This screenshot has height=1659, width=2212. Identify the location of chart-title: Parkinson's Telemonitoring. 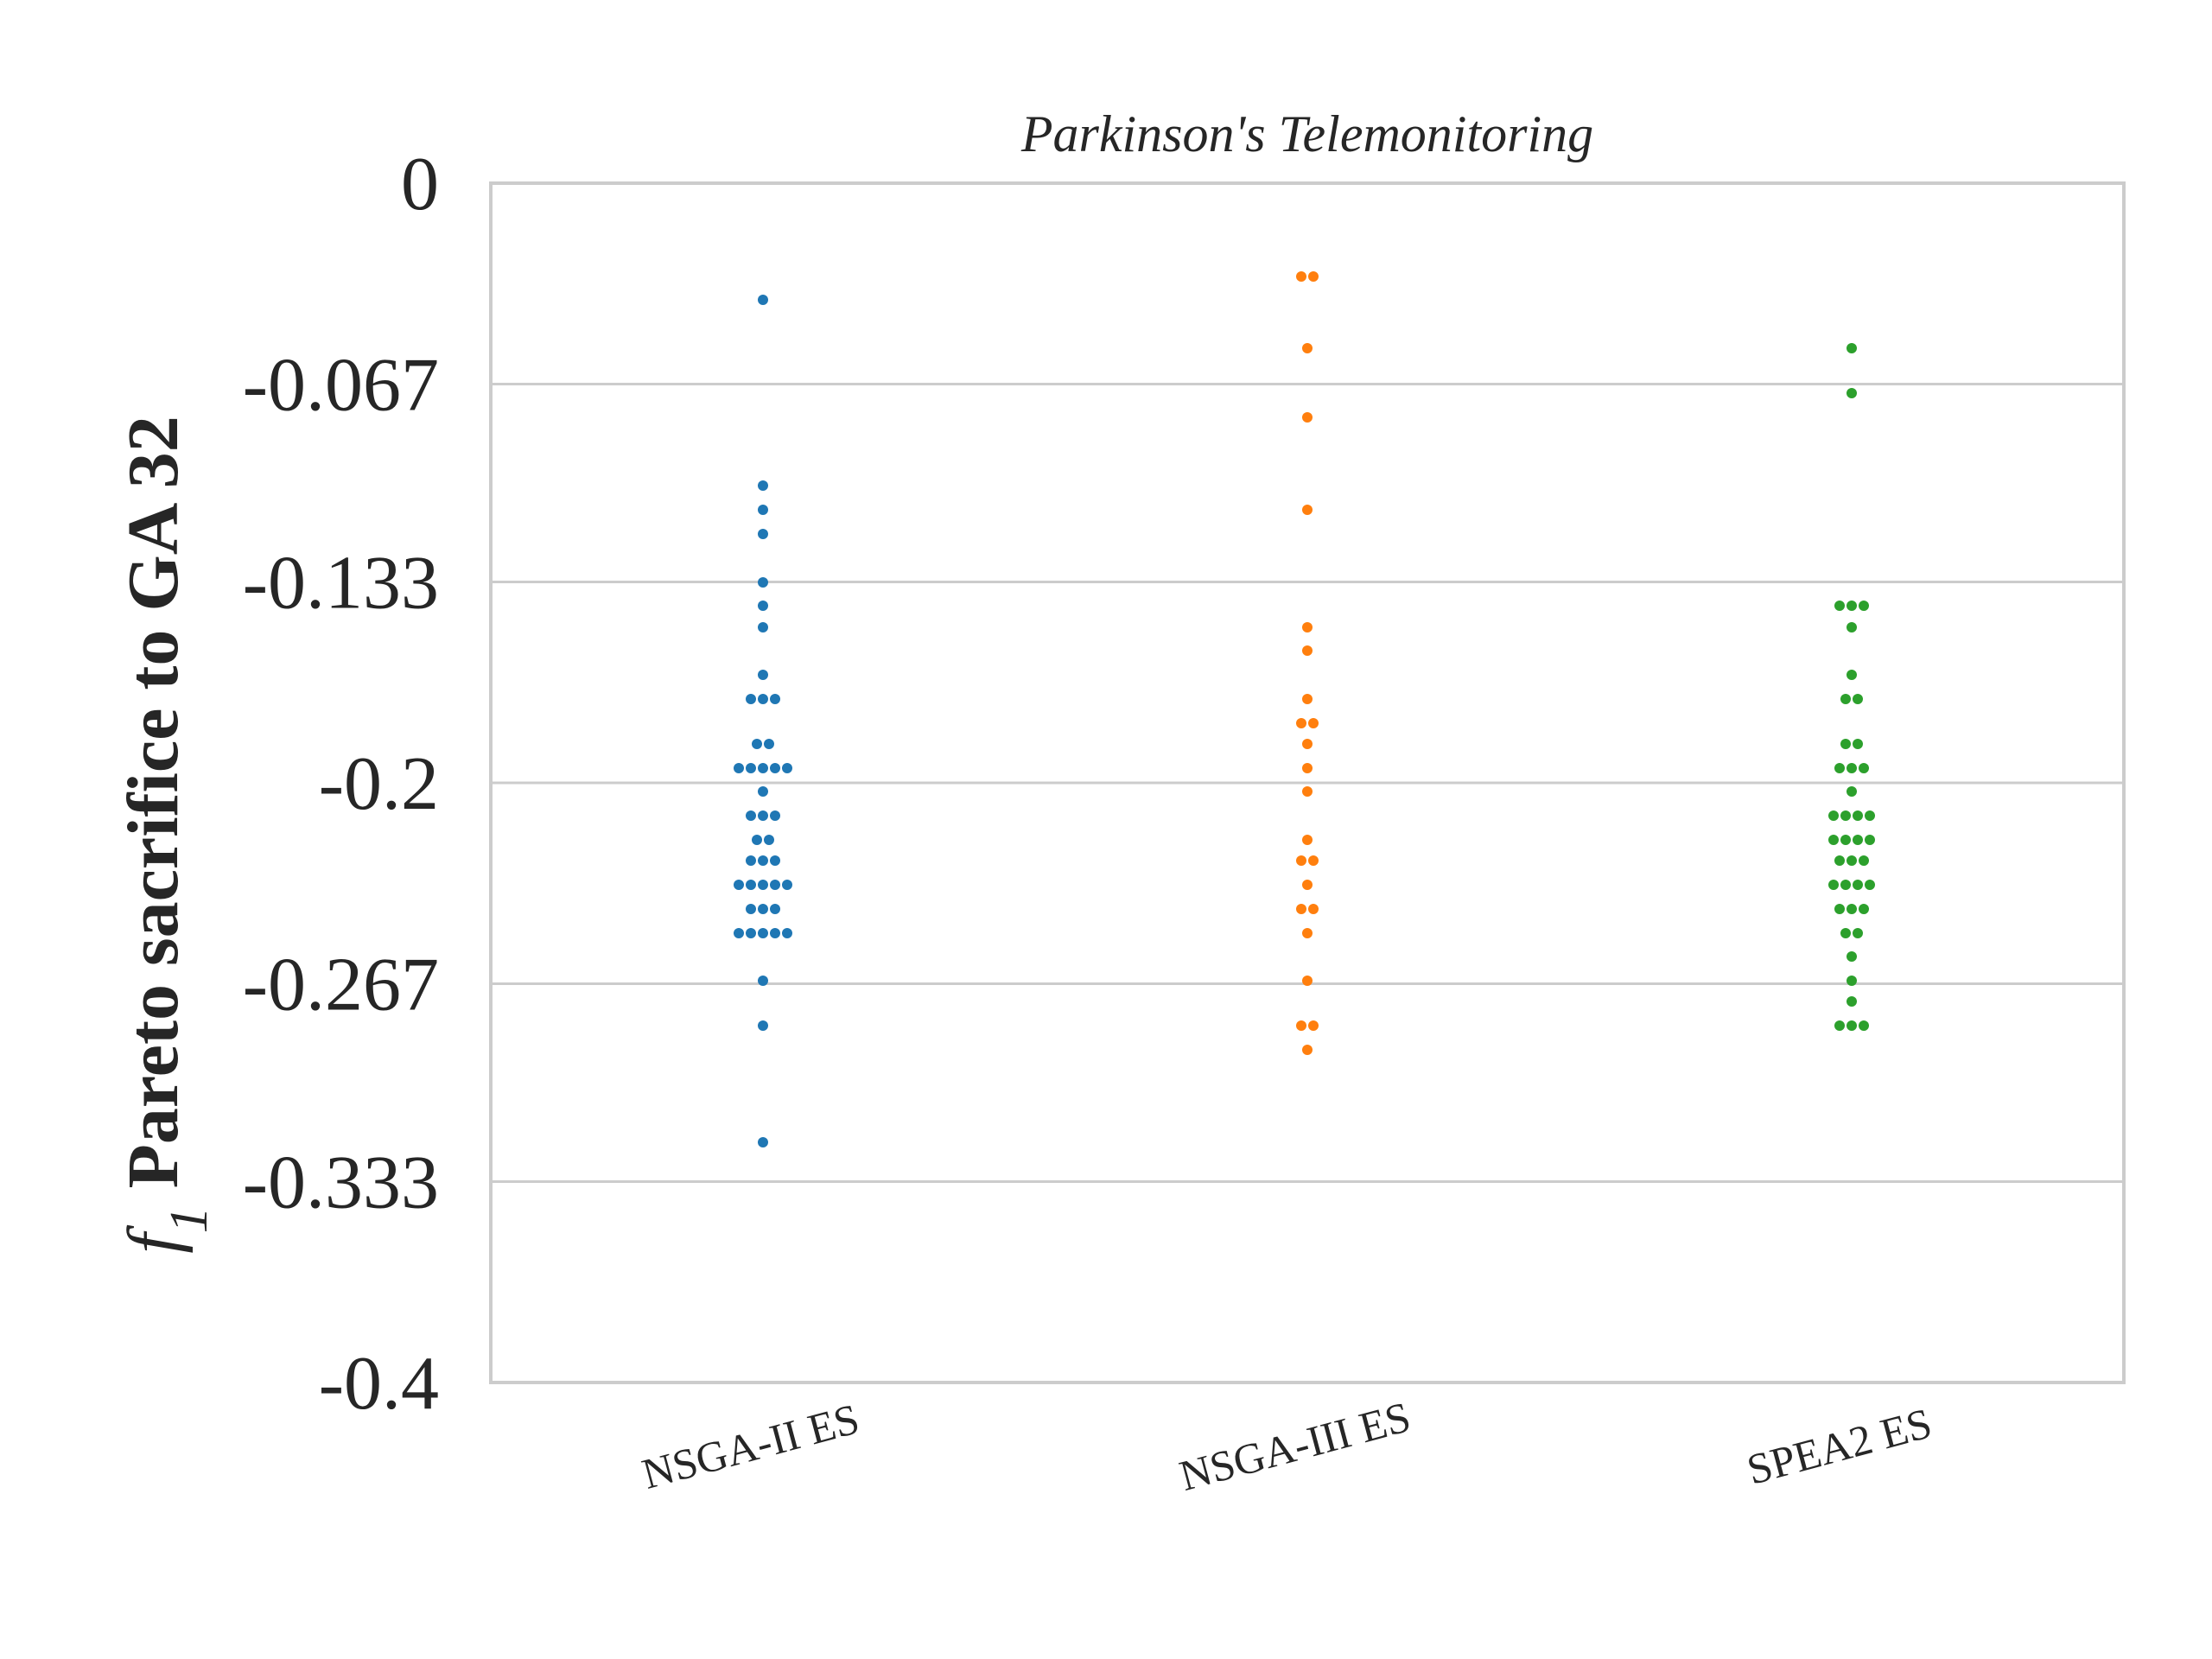
(1306, 133).